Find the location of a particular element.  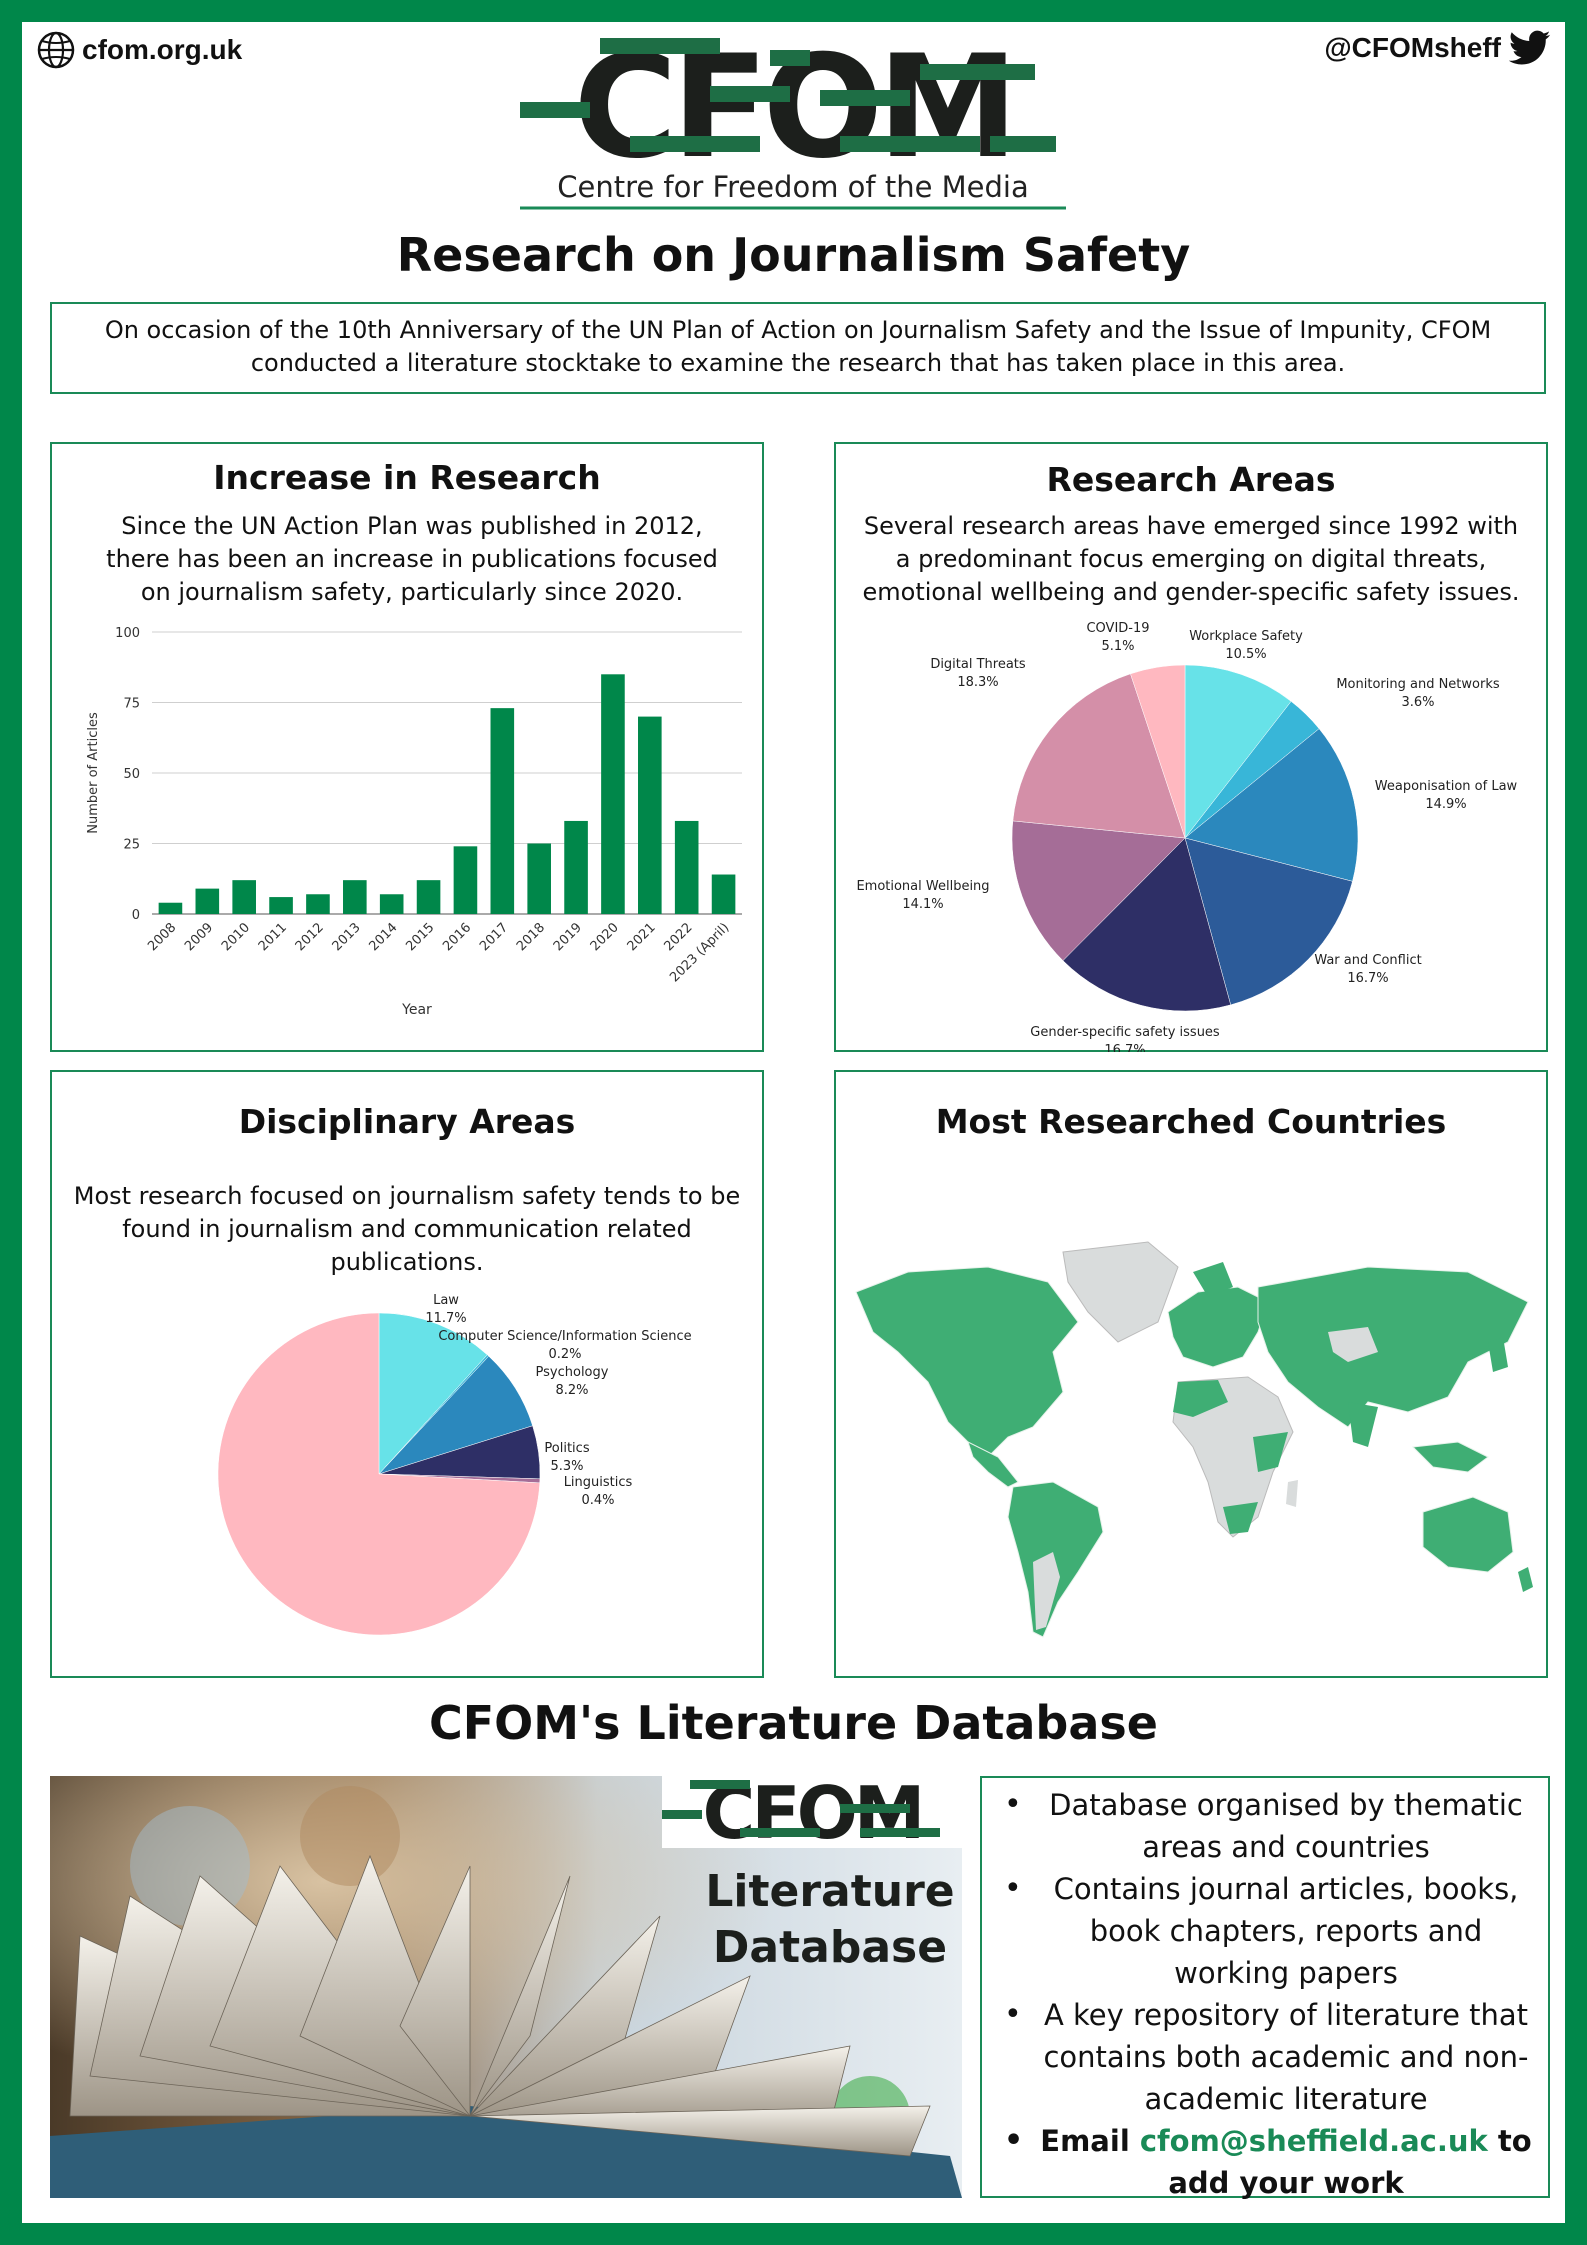

email-suffix: to add your work is located at coordinates (1350, 2162).